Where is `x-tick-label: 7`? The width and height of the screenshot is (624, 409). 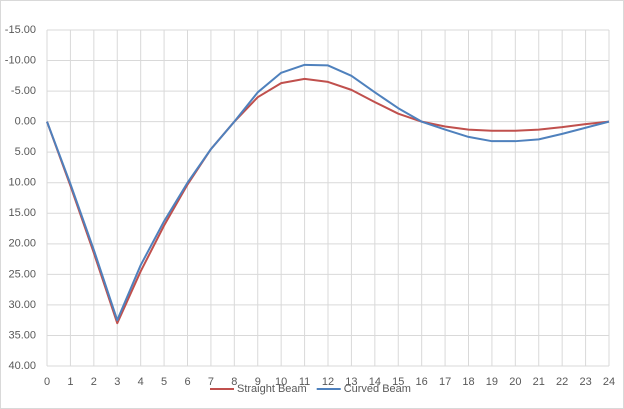 x-tick-label: 7 is located at coordinates (211, 382).